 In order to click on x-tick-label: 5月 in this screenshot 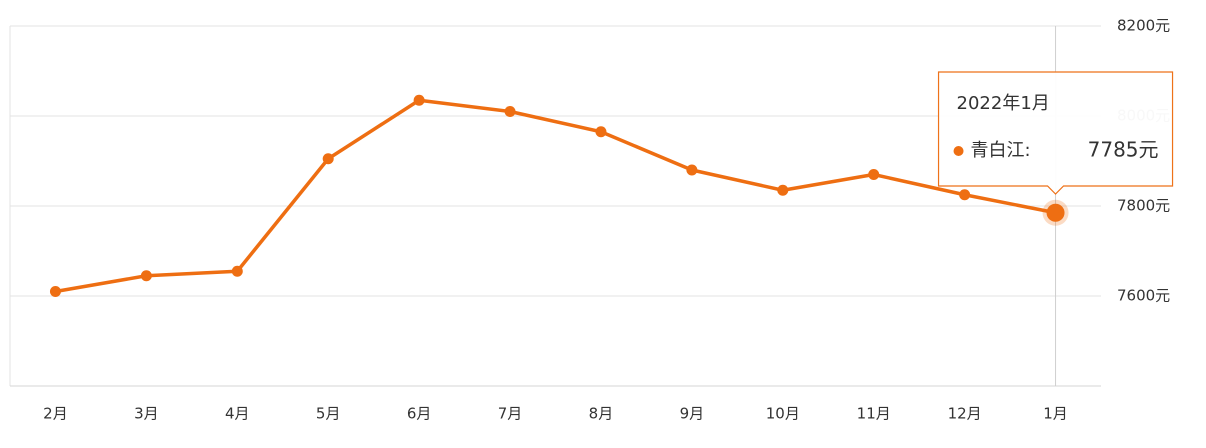, I will do `click(328, 414)`.